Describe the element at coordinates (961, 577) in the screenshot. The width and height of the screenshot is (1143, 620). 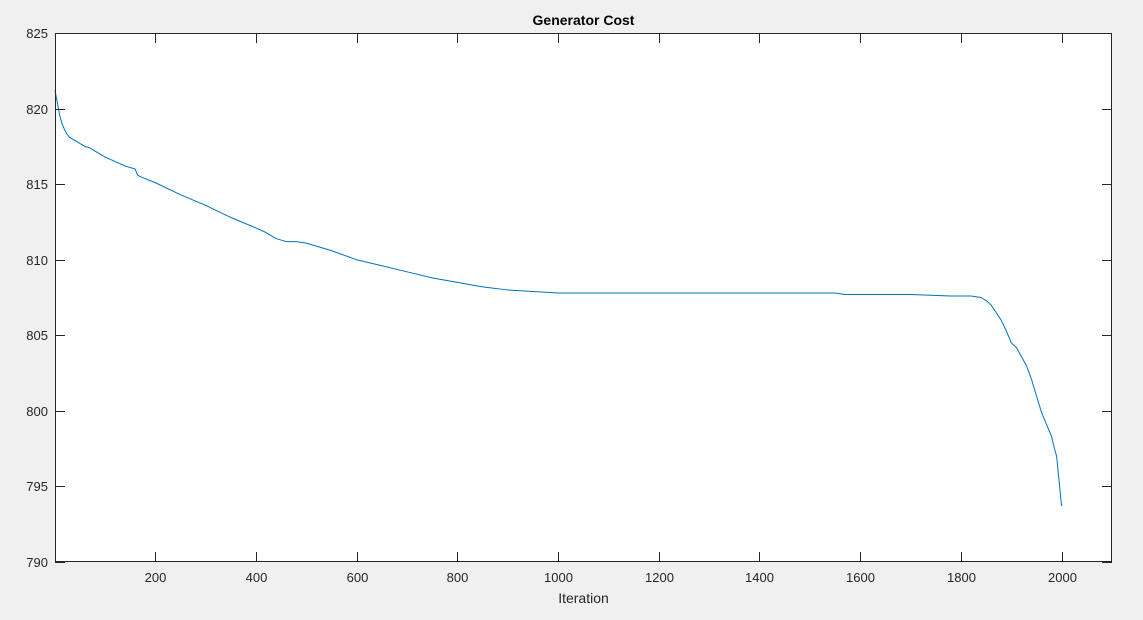
I see `x-tick-label: 1800` at that location.